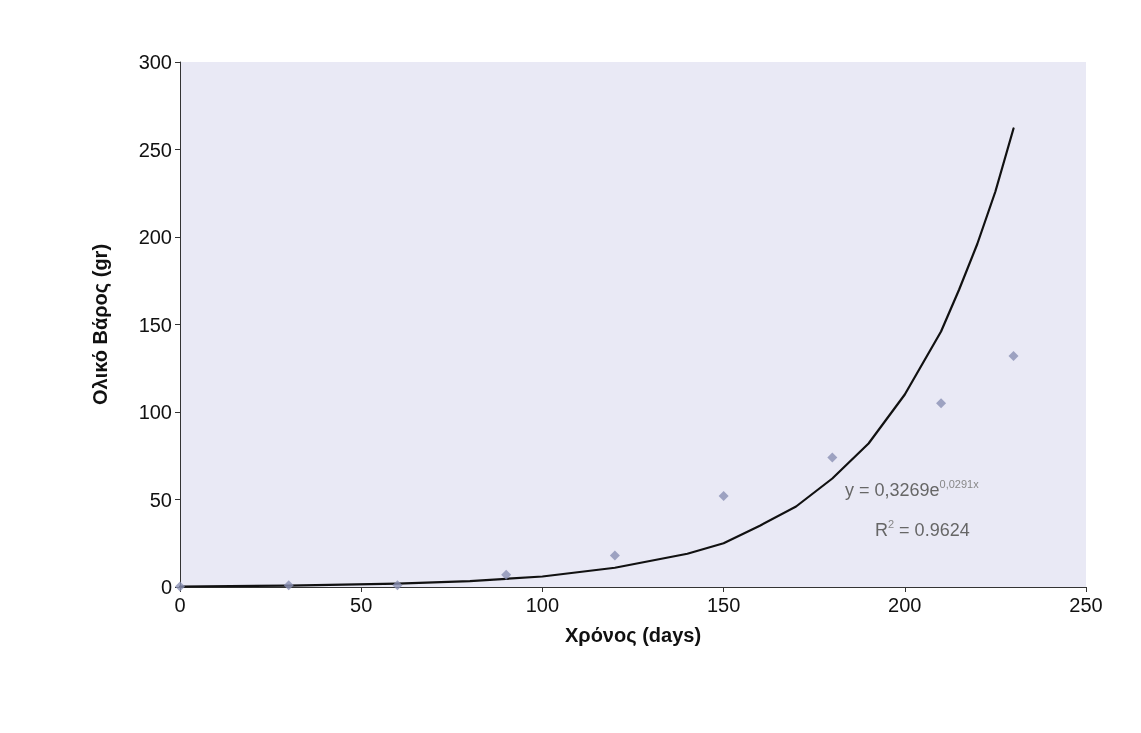 The width and height of the screenshot is (1141, 733). What do you see at coordinates (180, 605) in the screenshot?
I see `x-tick-label: 0` at bounding box center [180, 605].